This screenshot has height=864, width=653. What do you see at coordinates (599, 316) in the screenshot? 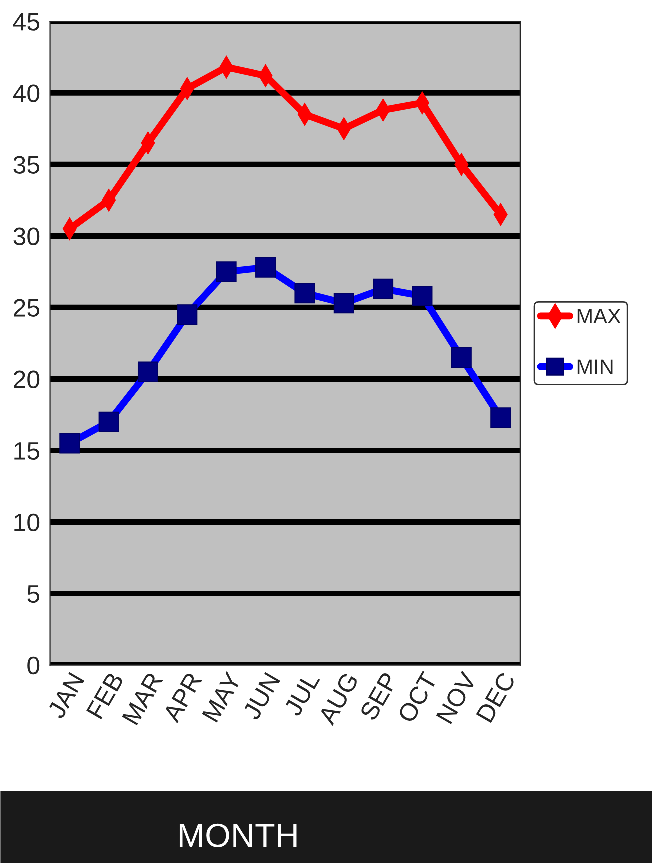
I see `legend-label: MAX` at bounding box center [599, 316].